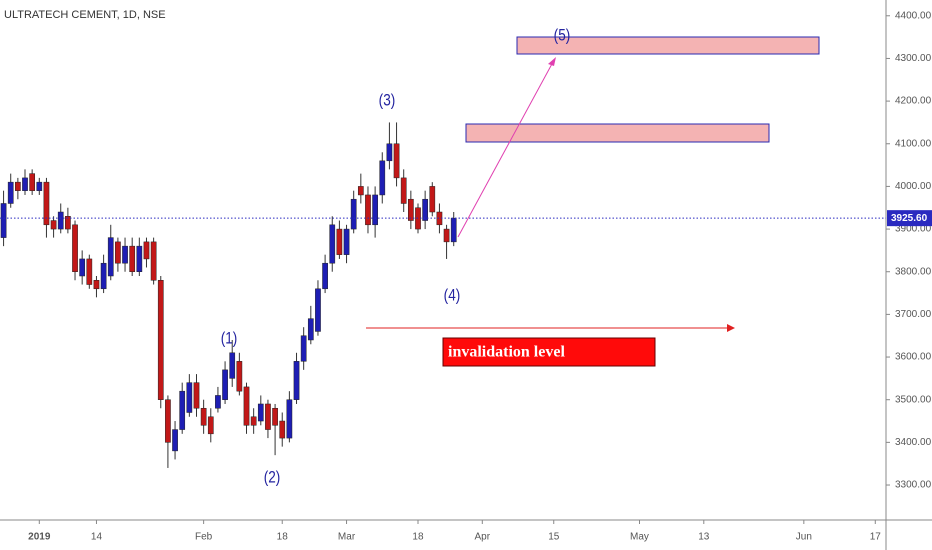 The width and height of the screenshot is (932, 550). What do you see at coordinates (913, 101) in the screenshot?
I see `y-tick-label: 4200.00` at bounding box center [913, 101].